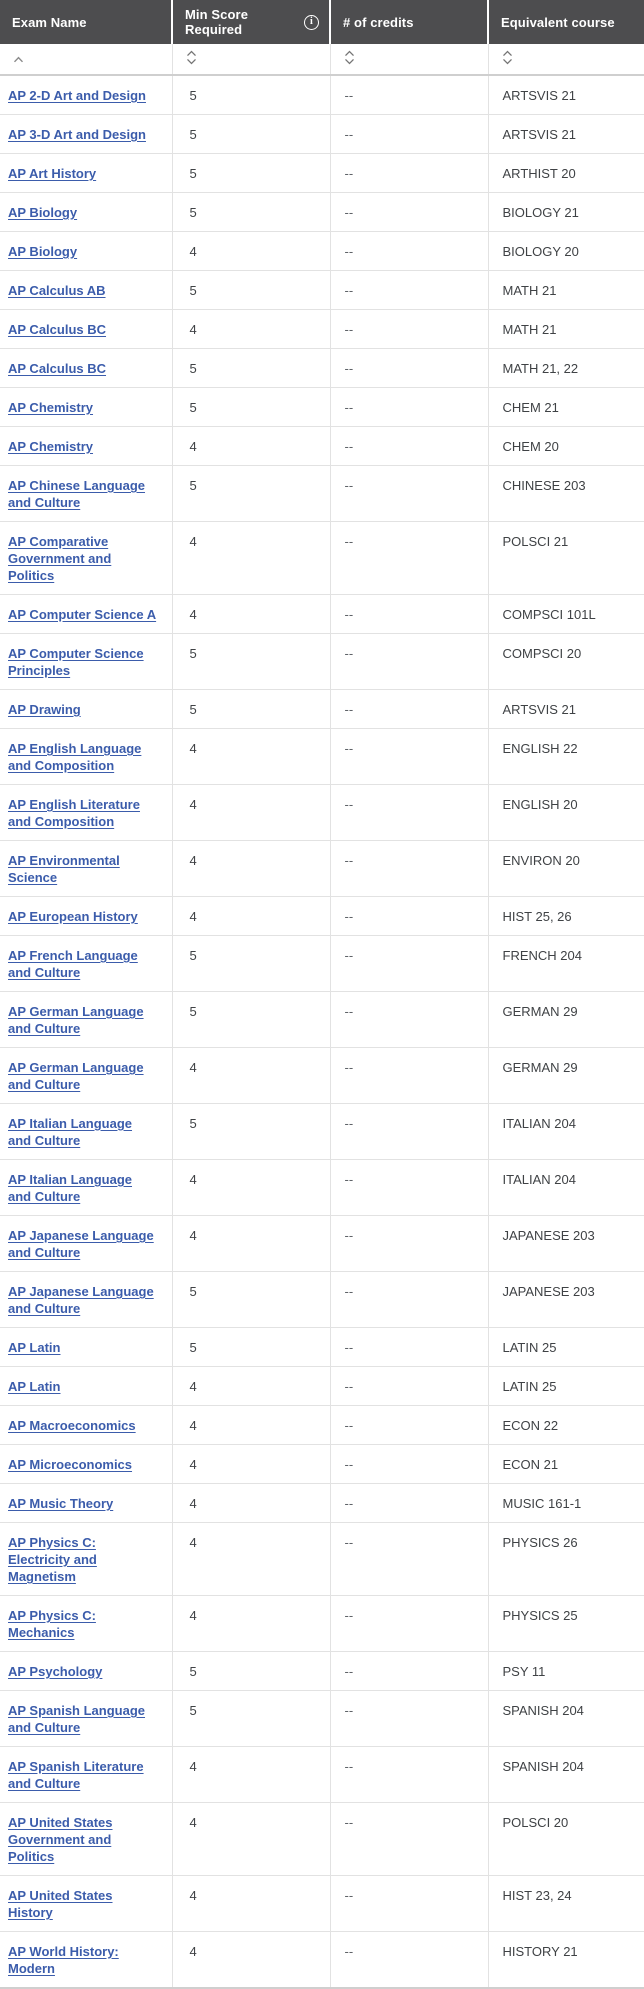 The height and width of the screenshot is (1989, 644). What do you see at coordinates (566, 661) in the screenshot?
I see `equivalent-course-cell: COMPSCI 20` at bounding box center [566, 661].